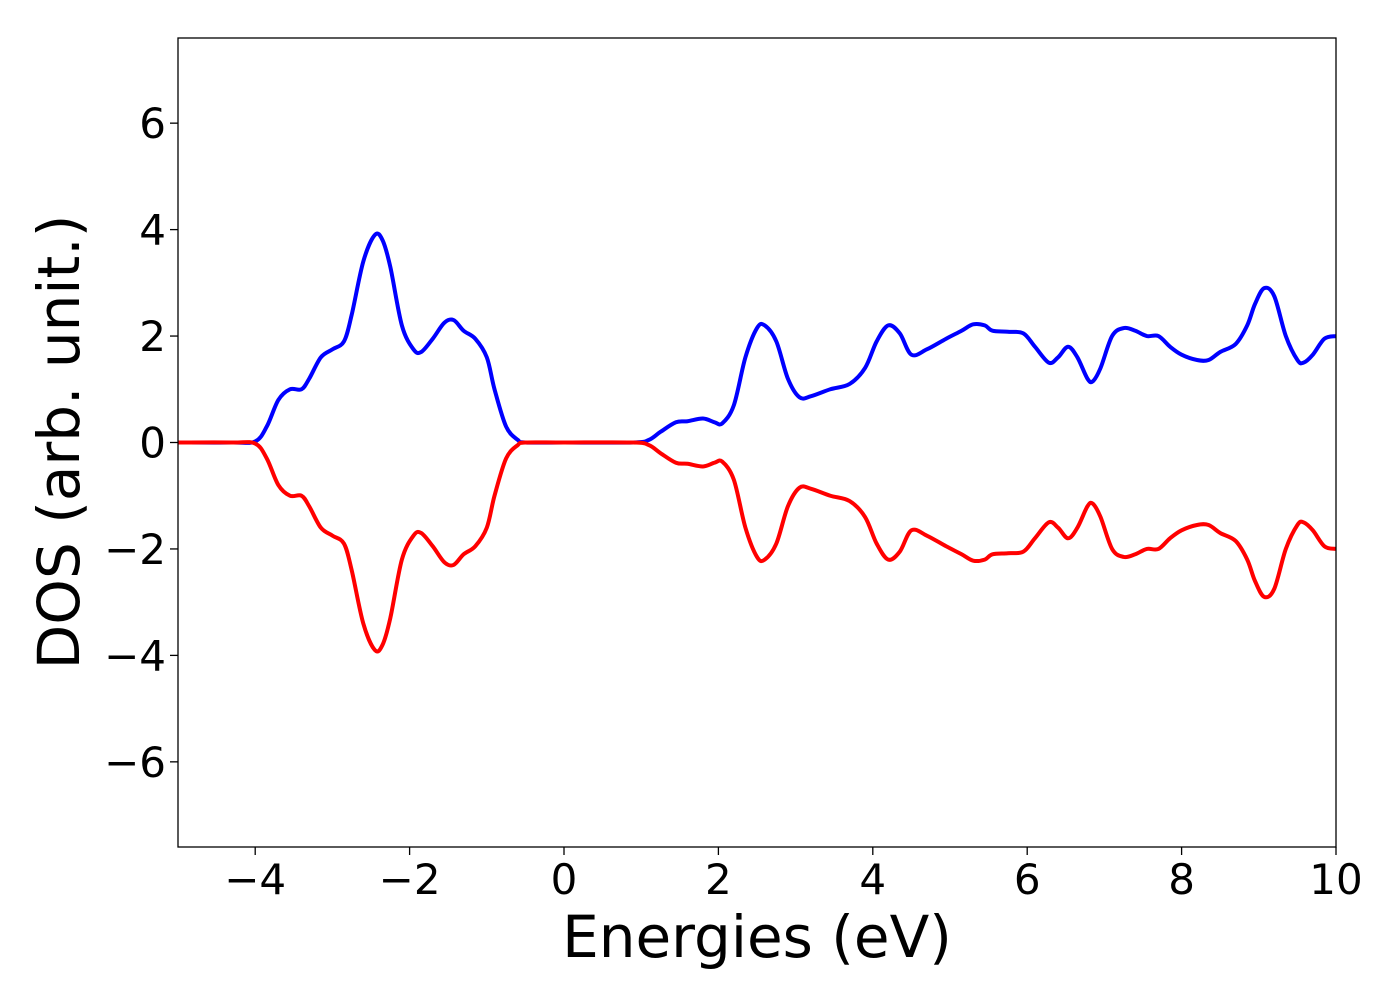  I want to click on x-tick-label: 10, so click(1335, 879).